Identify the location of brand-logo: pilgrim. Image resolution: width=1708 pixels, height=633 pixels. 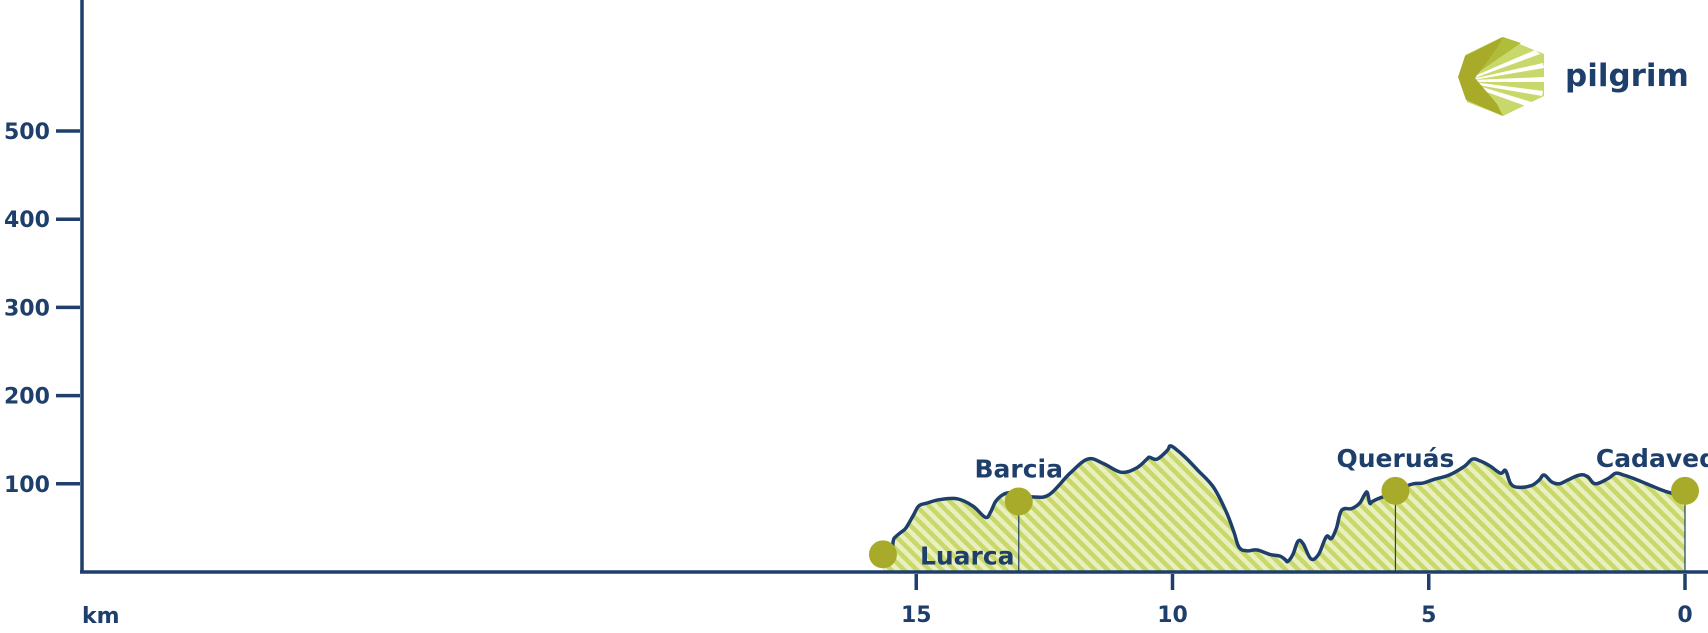
(1573, 76).